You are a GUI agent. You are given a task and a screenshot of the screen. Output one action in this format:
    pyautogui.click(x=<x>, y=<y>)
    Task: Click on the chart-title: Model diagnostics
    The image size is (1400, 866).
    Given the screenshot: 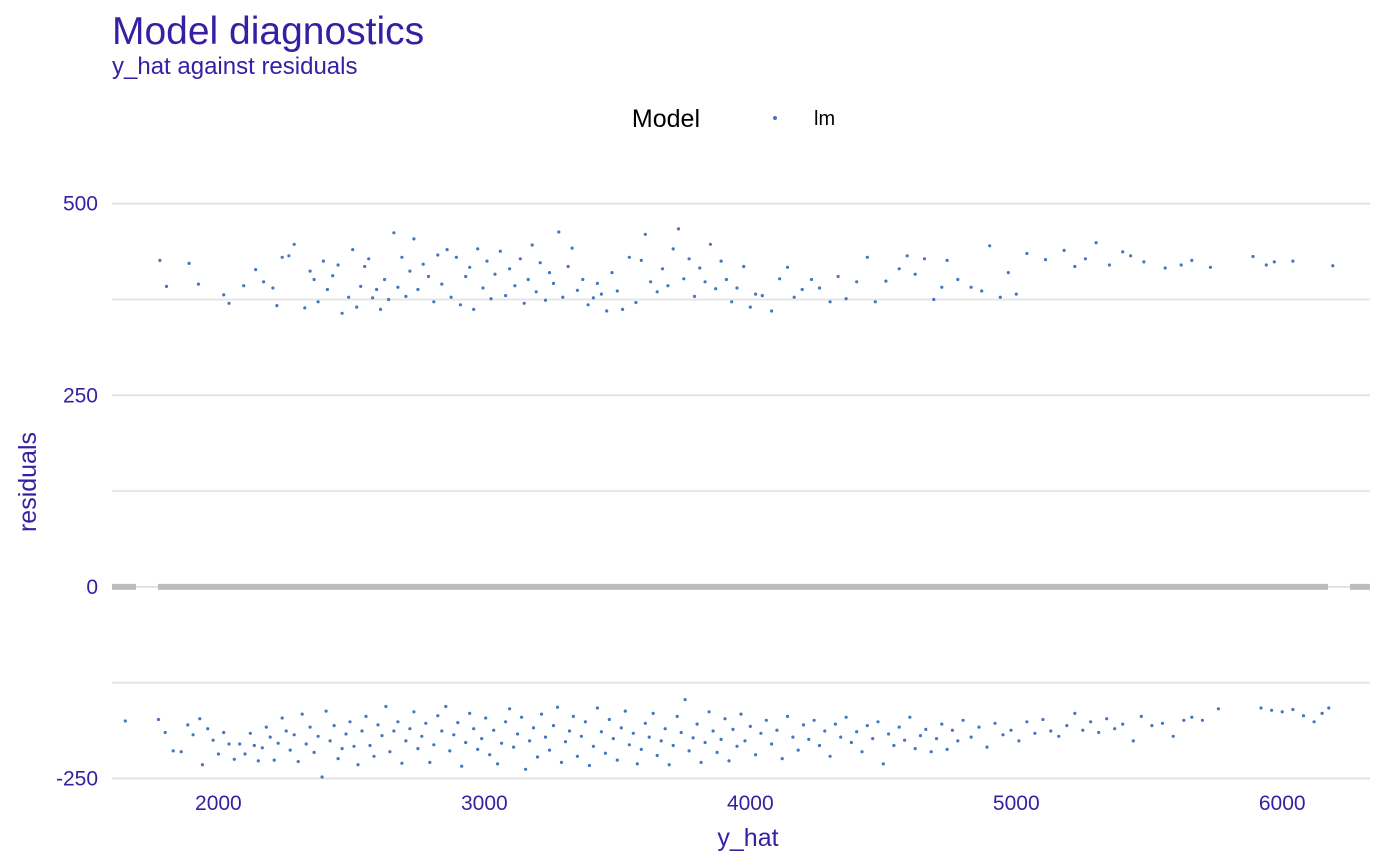 What is the action you would take?
    pyautogui.click(x=268, y=31)
    